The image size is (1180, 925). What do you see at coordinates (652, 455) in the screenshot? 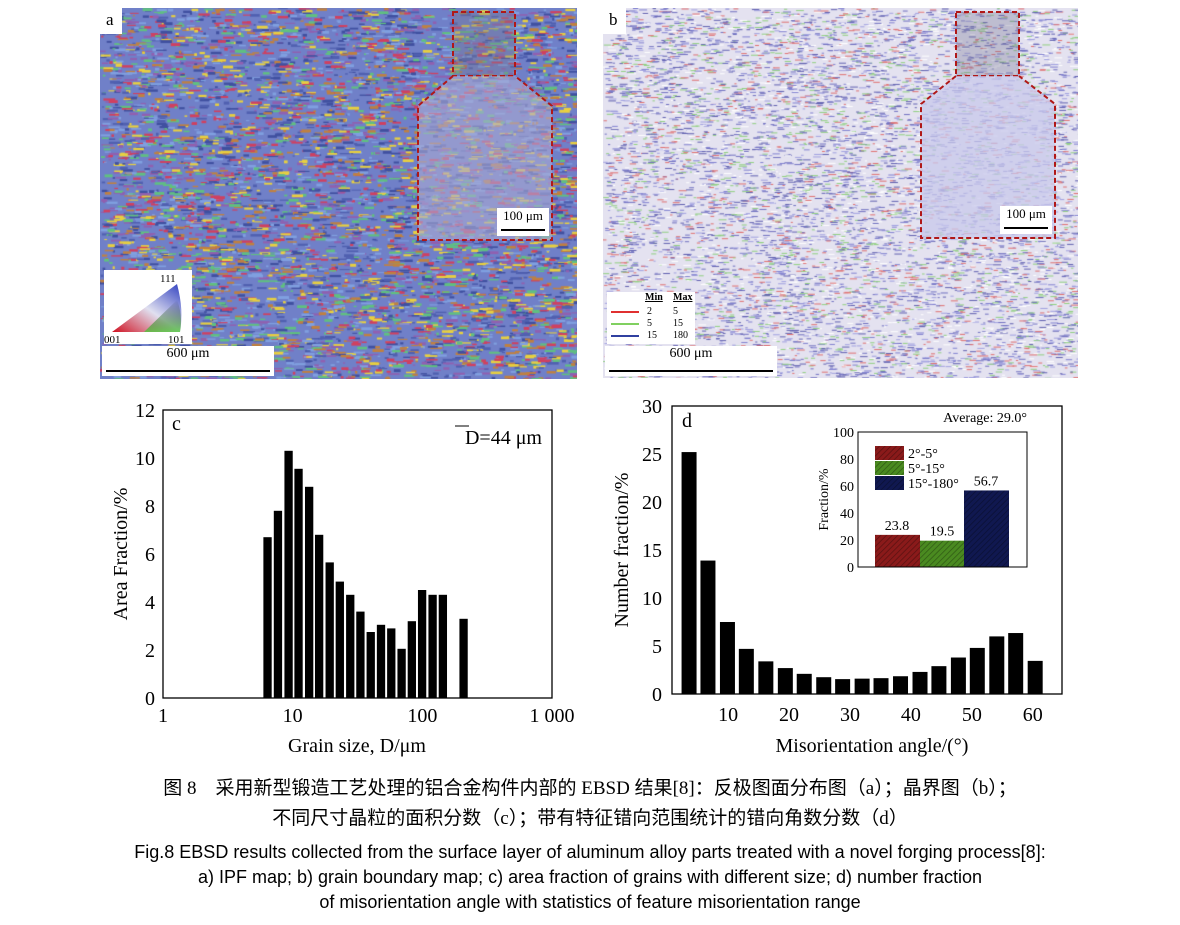
I see `y-tick-label: 25` at bounding box center [652, 455].